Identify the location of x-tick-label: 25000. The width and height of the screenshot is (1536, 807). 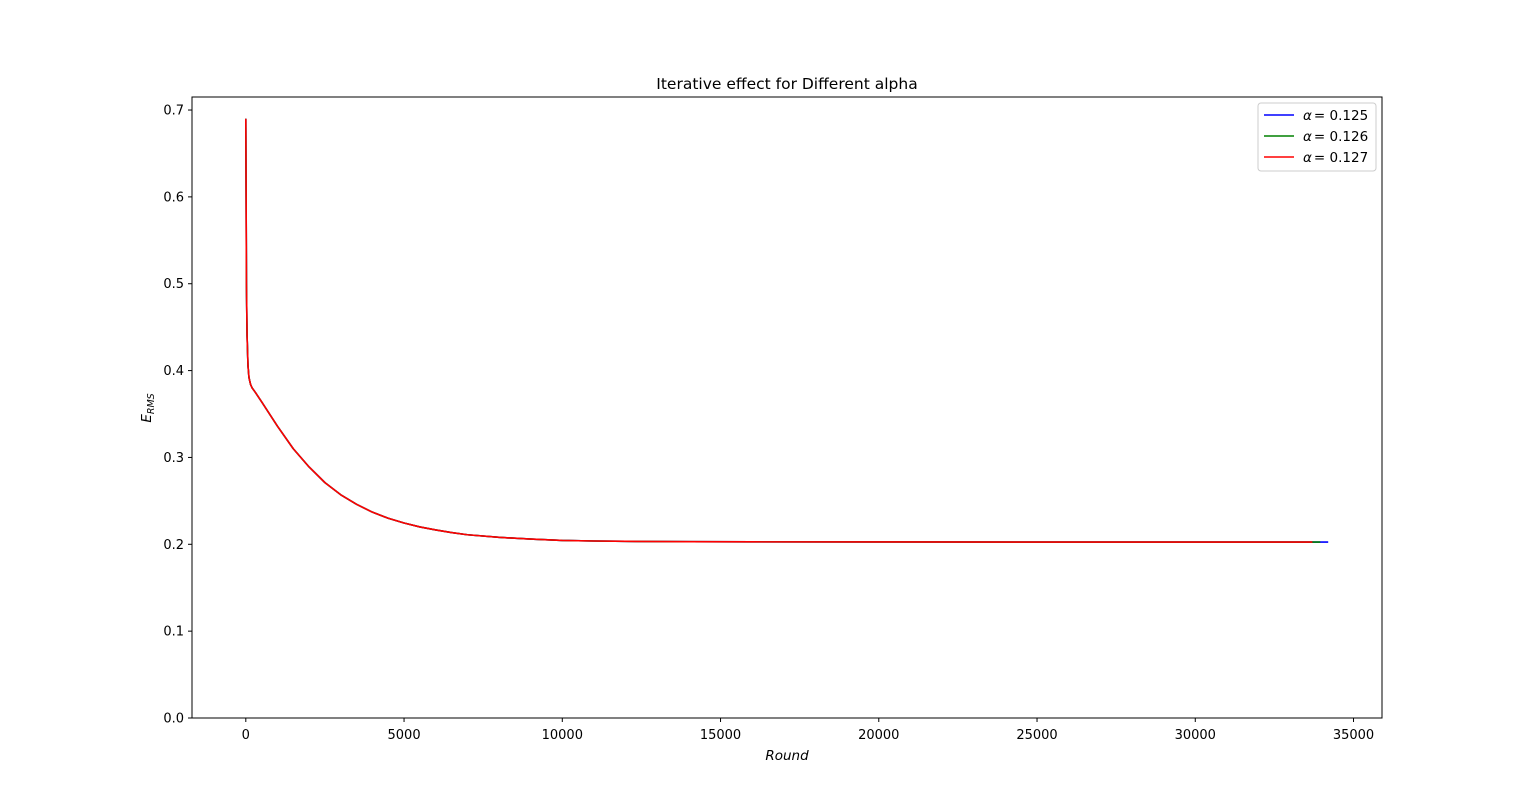
(1036, 735).